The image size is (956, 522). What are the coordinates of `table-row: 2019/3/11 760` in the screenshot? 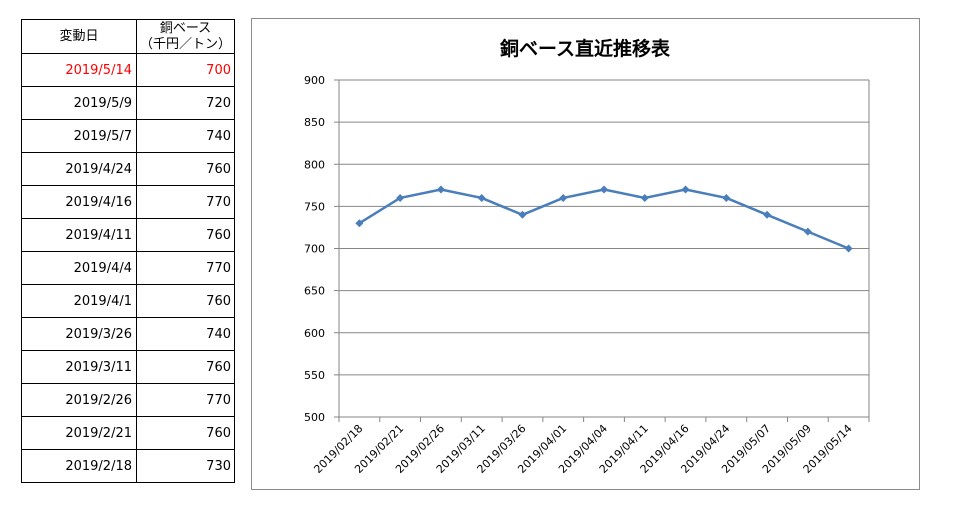 It's located at (128, 367).